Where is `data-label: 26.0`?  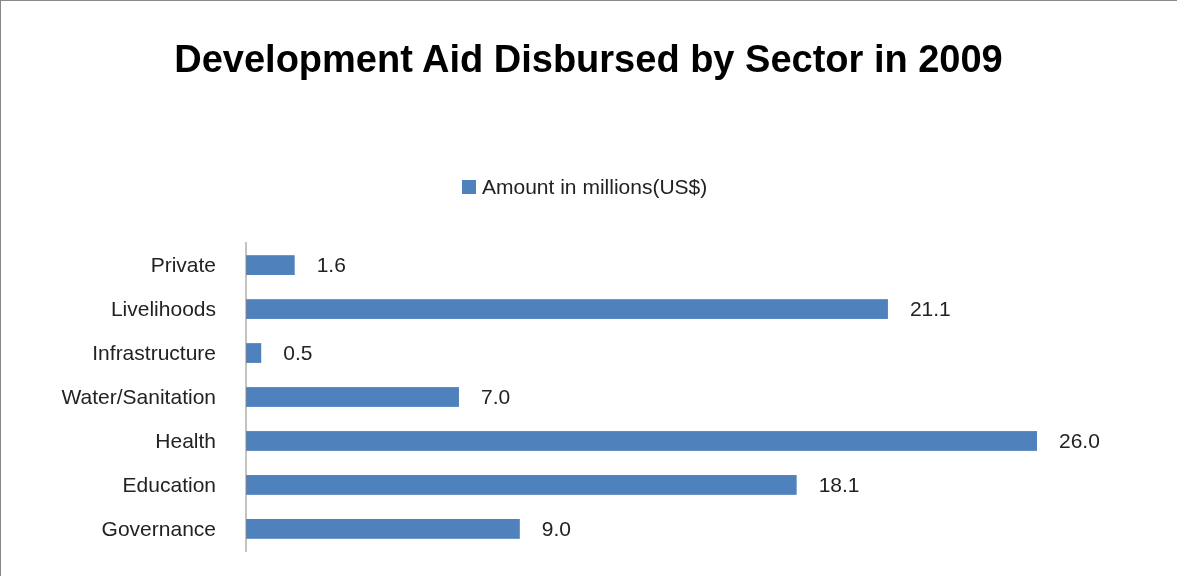
data-label: 26.0 is located at coordinates (1079, 441).